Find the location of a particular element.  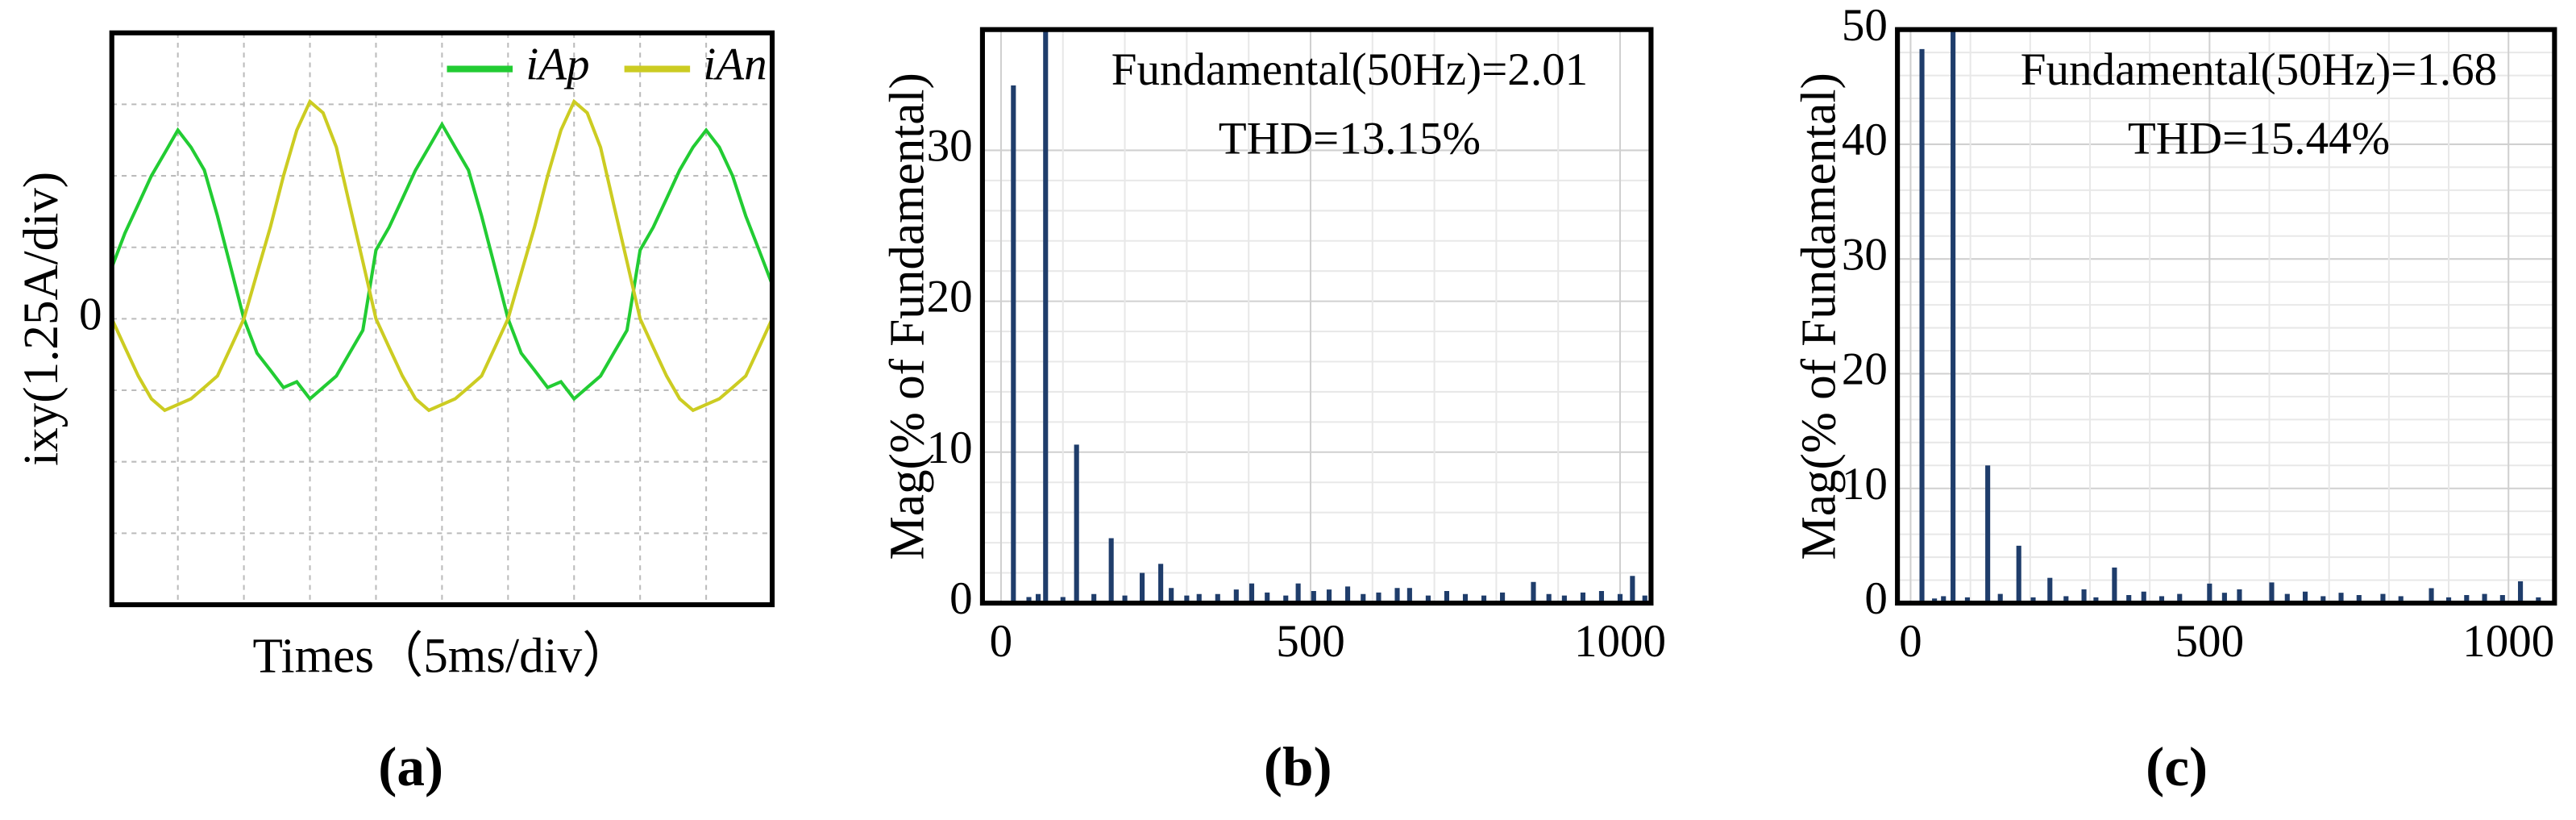

y-tick-label: 40 is located at coordinates (1865, 139).